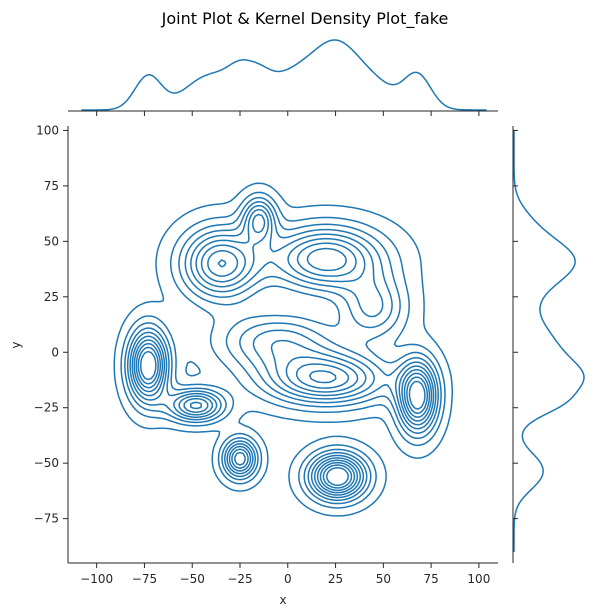 The width and height of the screenshot is (597, 616). What do you see at coordinates (46, 463) in the screenshot?
I see `y-tick-label: −50` at bounding box center [46, 463].